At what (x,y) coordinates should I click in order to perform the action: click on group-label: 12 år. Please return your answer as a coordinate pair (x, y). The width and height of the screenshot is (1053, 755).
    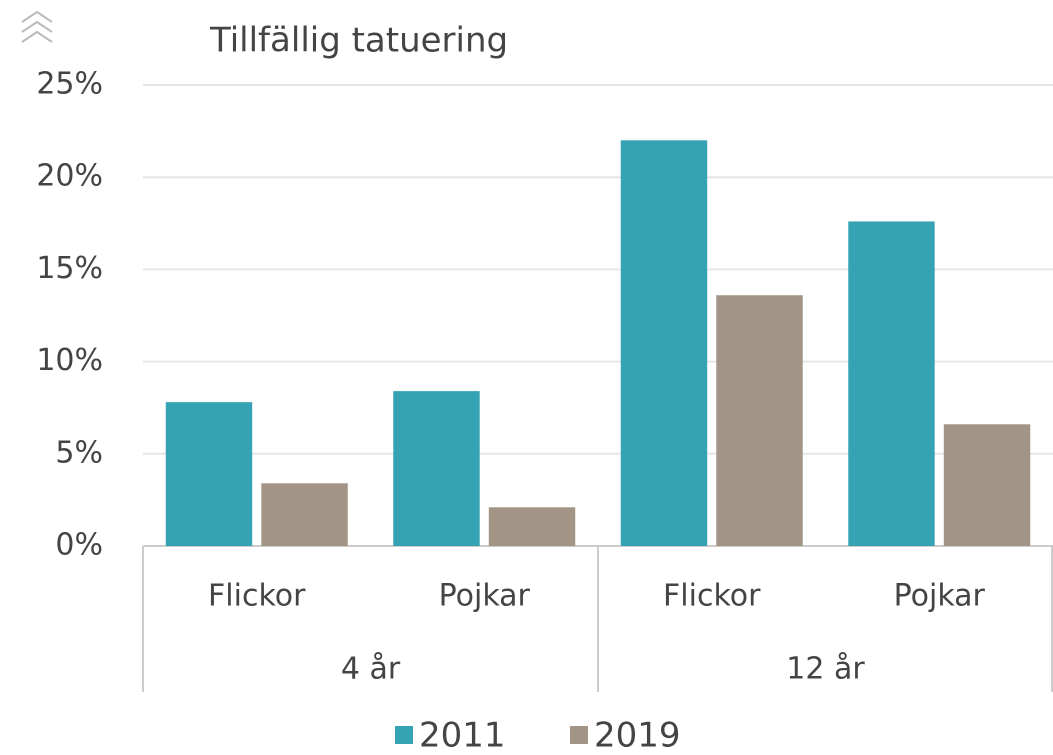
    Looking at the image, I should click on (825, 669).